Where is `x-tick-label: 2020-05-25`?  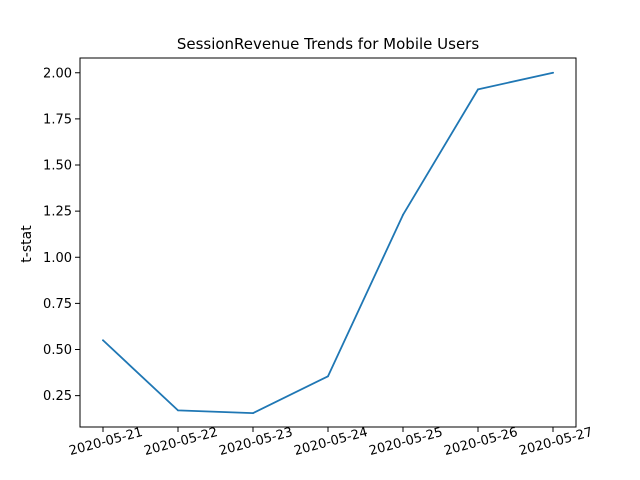 x-tick-label: 2020-05-25 is located at coordinates (406, 442).